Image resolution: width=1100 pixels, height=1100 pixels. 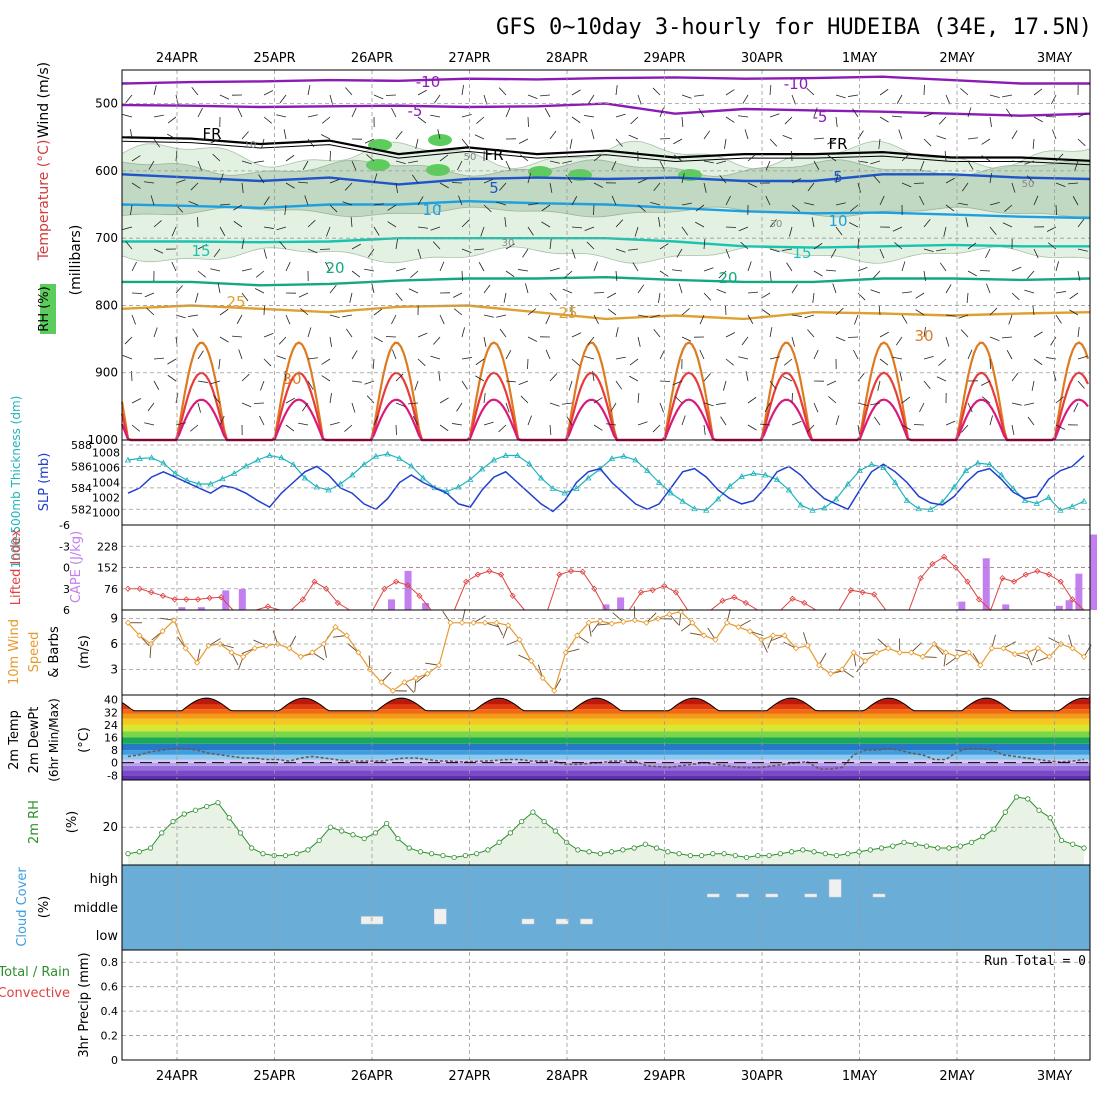 I want to click on dewpoint-line, so click(x=606, y=758).